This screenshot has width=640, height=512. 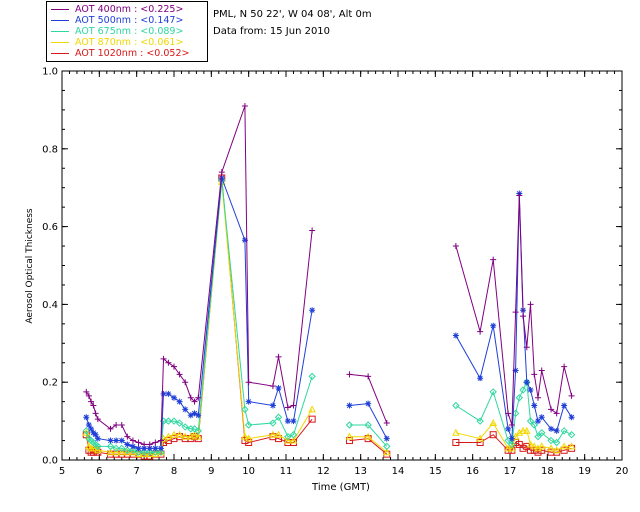 What do you see at coordinates (120, 53) in the screenshot?
I see `legend-item-1020: AOT 1020nm : <0.052>` at bounding box center [120, 53].